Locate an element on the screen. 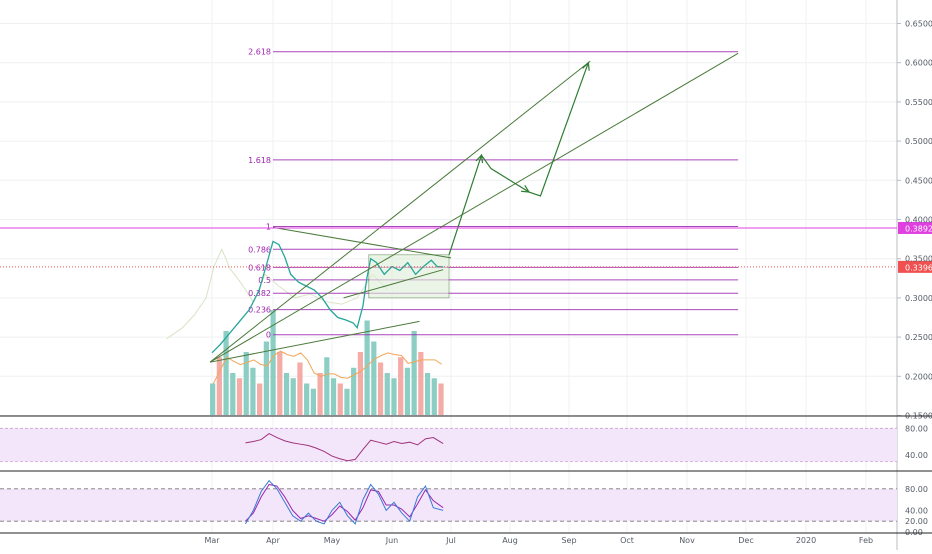  x-tick-label: Apr is located at coordinates (273, 540).